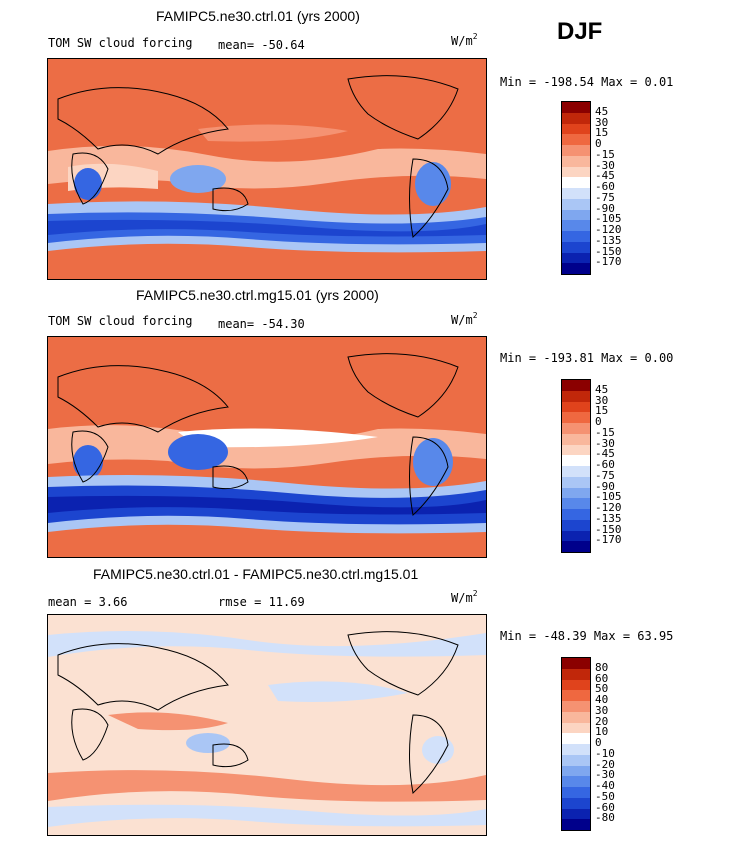  What do you see at coordinates (267, 644) in the screenshot?
I see `panel-3-north-blue-band` at bounding box center [267, 644].